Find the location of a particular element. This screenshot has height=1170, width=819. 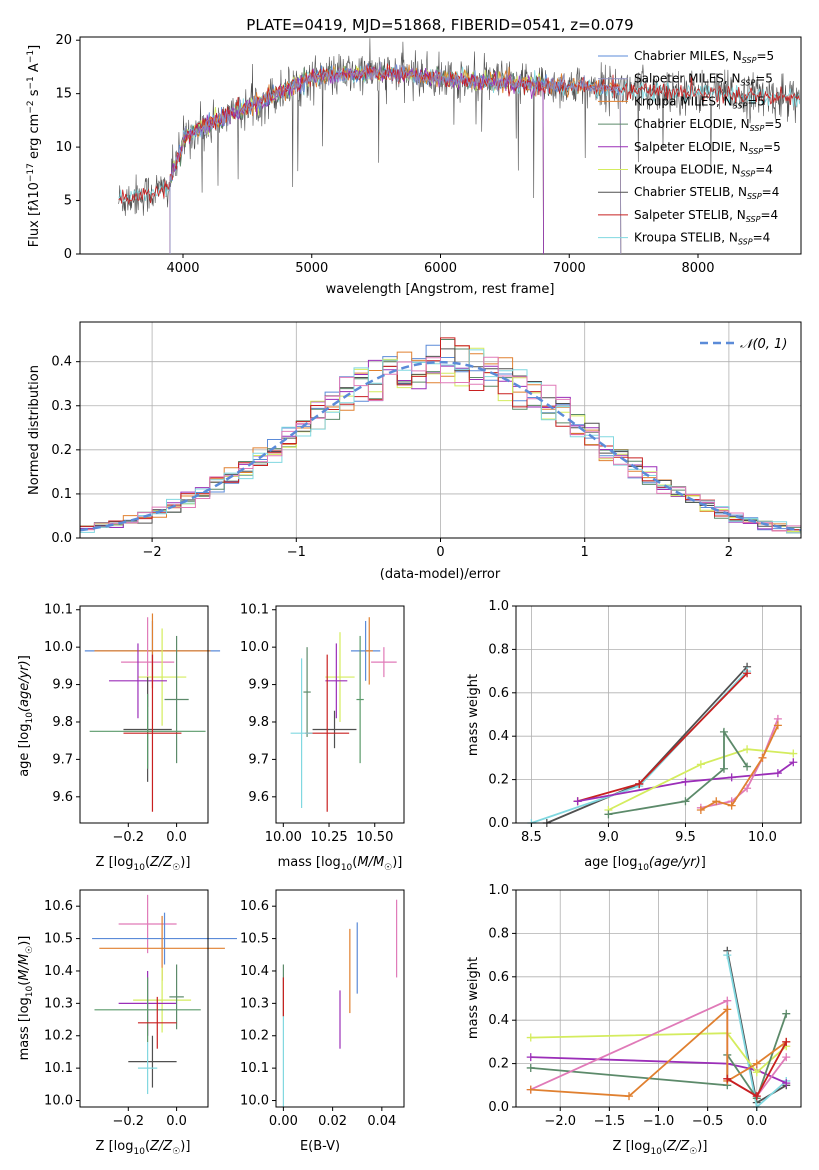

normal-reference-curve is located at coordinates (440, 446).